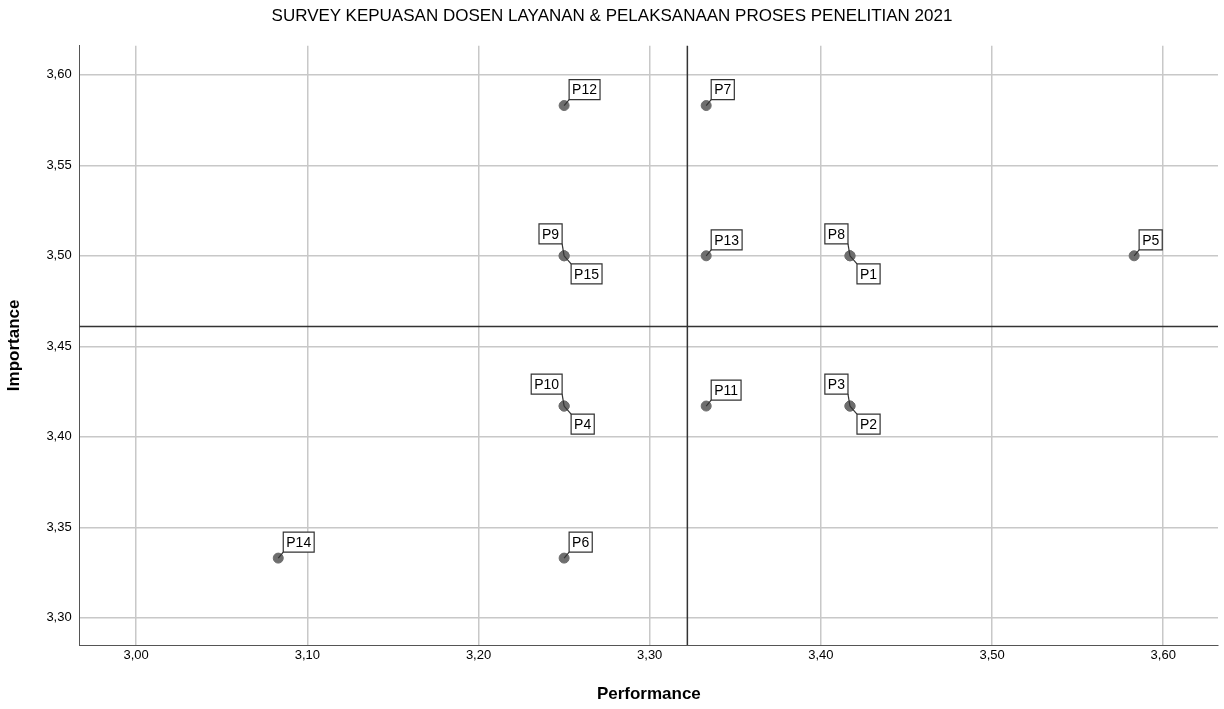 The image size is (1224, 709). What do you see at coordinates (59, 164) in the screenshot?
I see `y-tick-label: 3,55` at bounding box center [59, 164].